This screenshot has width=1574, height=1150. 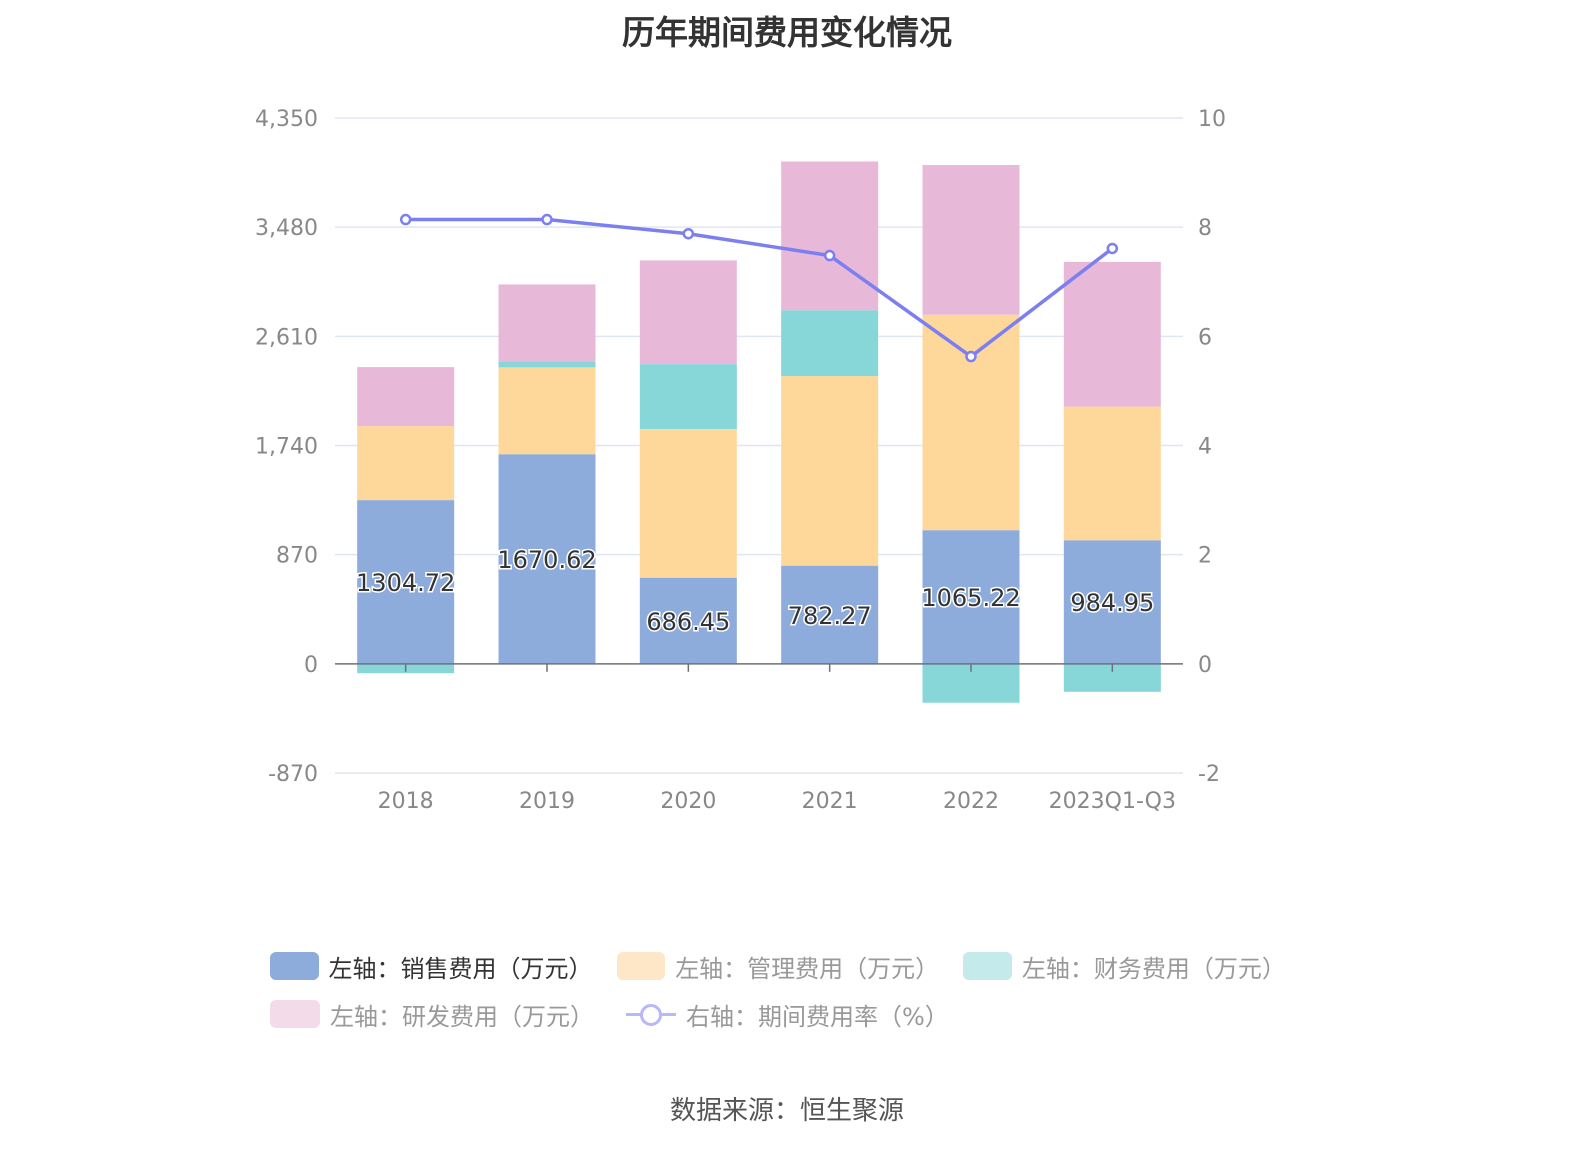 I want to click on bar-data-label: 686.45, so click(x=688, y=622).